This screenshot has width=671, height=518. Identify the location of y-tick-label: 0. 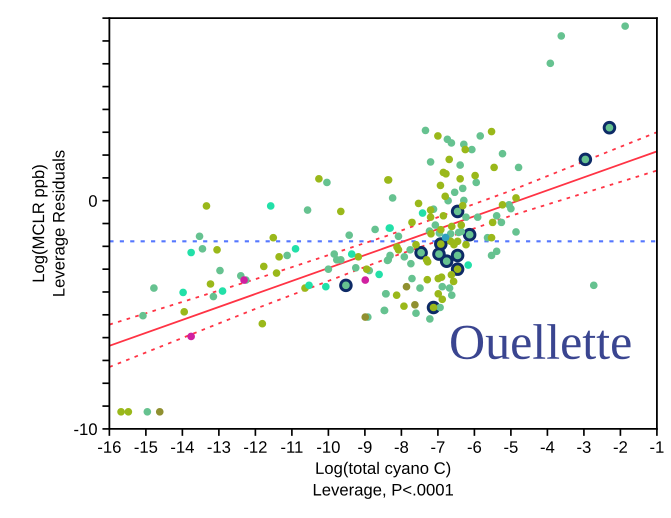
(92, 201).